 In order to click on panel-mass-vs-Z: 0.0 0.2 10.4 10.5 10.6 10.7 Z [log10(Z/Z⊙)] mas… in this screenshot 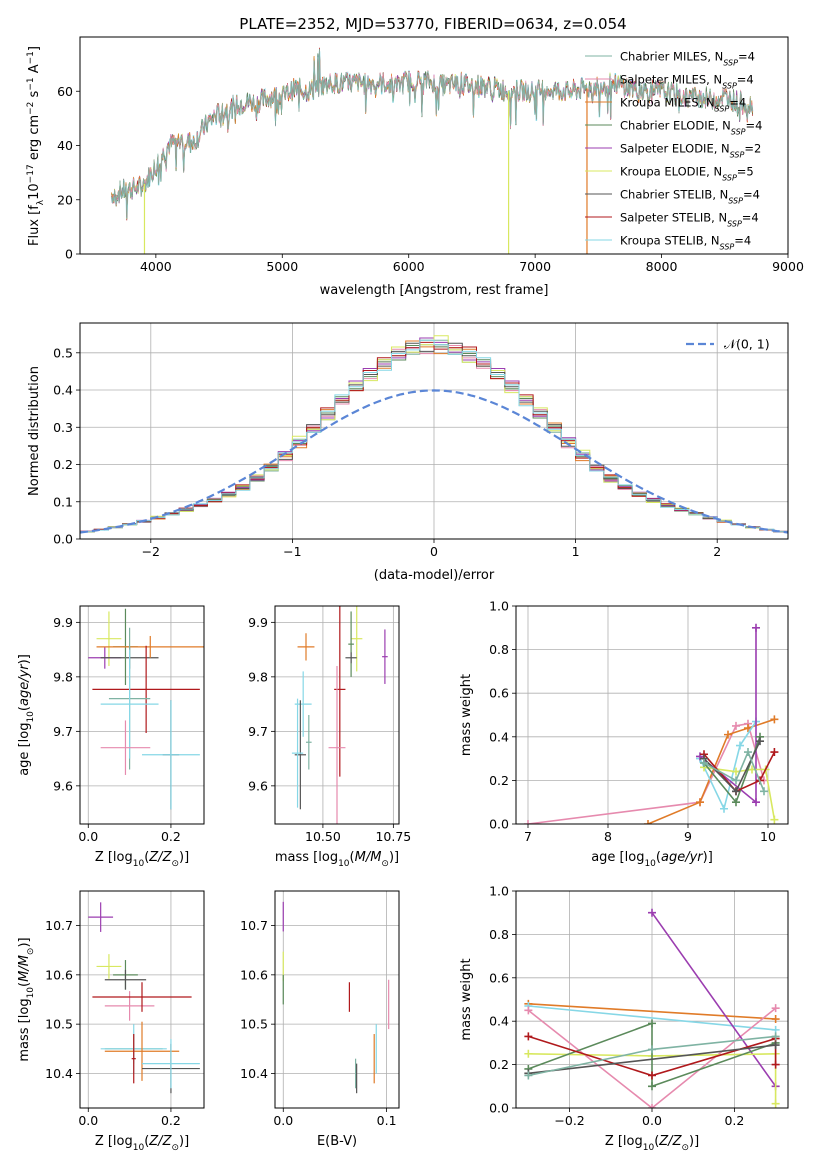, I will do `click(111, 1021)`.